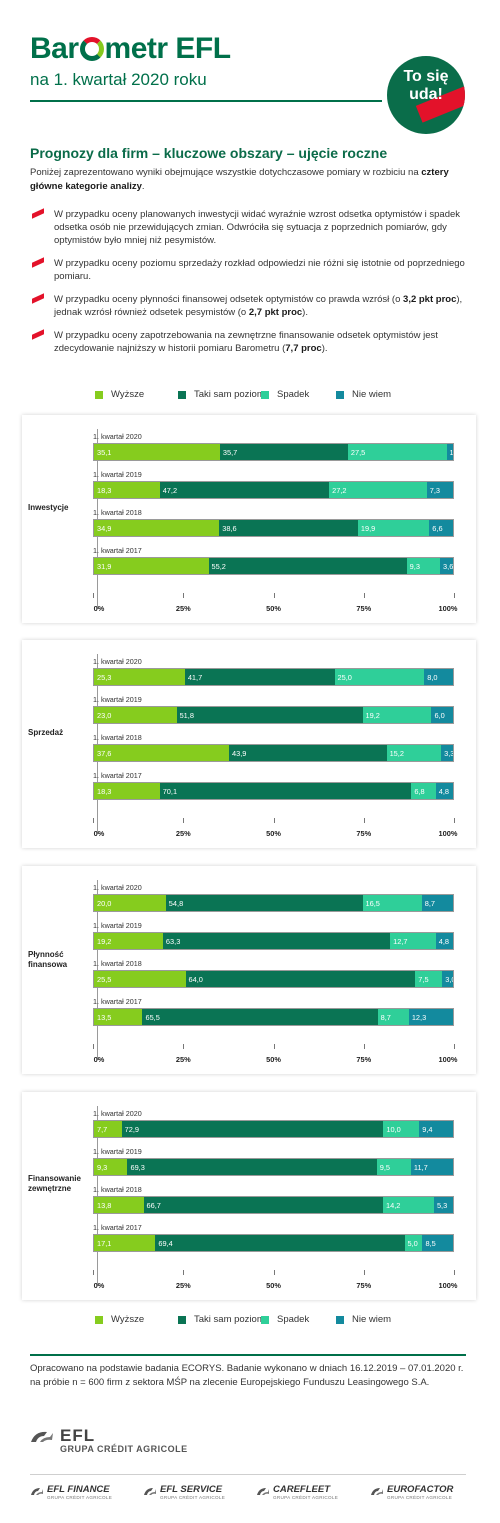  Describe the element at coordinates (252, 1129) in the screenshot. I see `bar-segment: 72,9` at that location.